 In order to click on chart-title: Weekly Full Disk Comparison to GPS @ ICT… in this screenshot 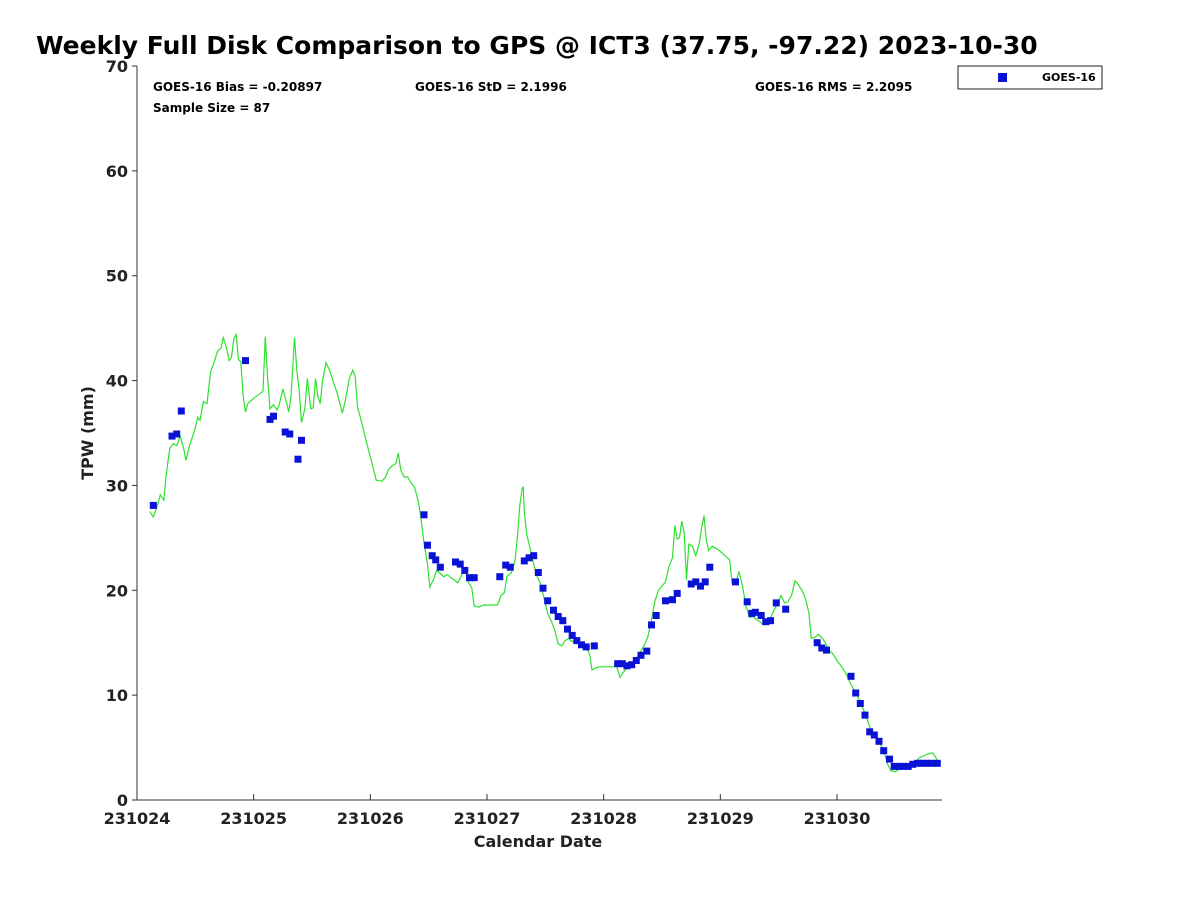, I will do `click(537, 45)`.